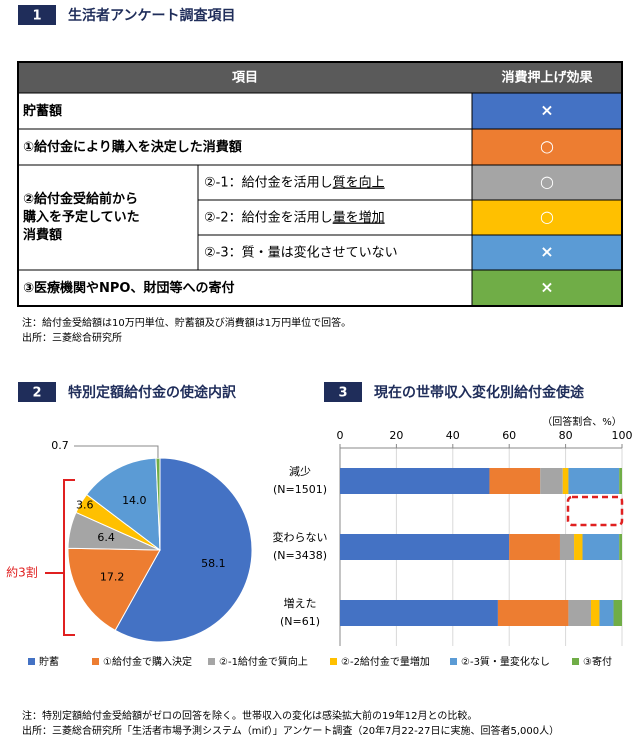 The image size is (640, 745). Describe the element at coordinates (213, 563) in the screenshot. I see `data-label: 58.1` at that location.